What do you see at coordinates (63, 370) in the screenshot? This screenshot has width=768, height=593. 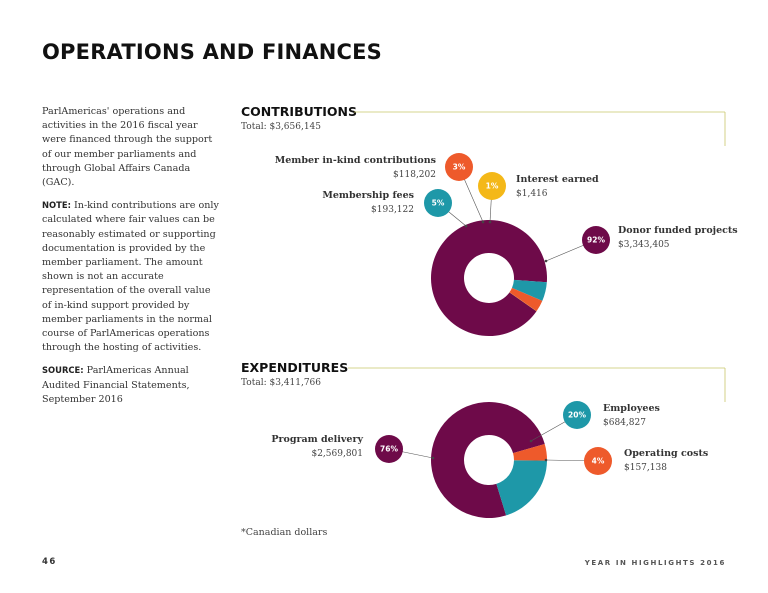 I see `source-label: SOURCE:` at bounding box center [63, 370].